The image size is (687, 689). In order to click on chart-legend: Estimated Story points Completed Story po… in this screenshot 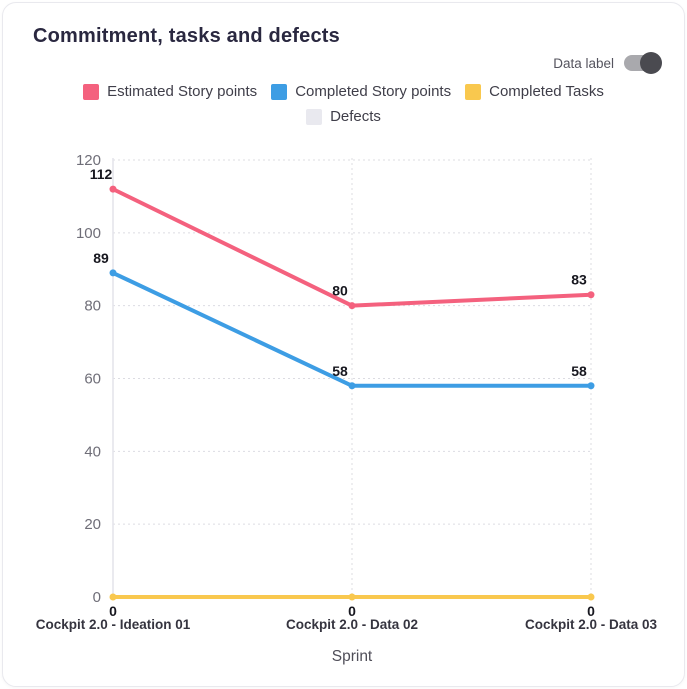, I will do `click(343, 104)`.